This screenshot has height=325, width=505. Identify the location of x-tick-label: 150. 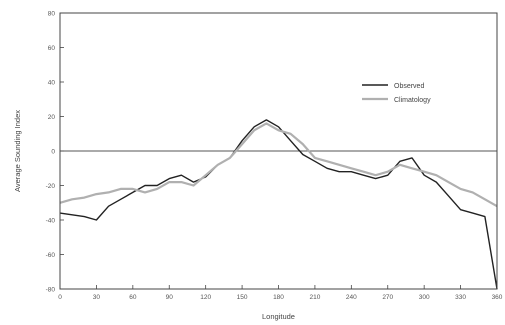
(242, 297).